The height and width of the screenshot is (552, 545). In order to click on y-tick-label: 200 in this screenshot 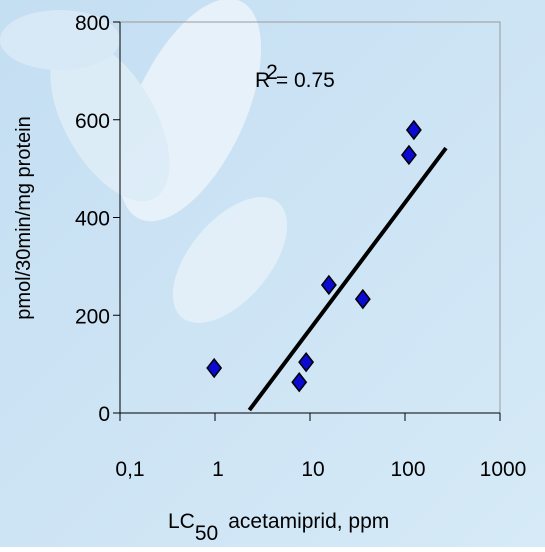, I will do `click(92, 316)`.